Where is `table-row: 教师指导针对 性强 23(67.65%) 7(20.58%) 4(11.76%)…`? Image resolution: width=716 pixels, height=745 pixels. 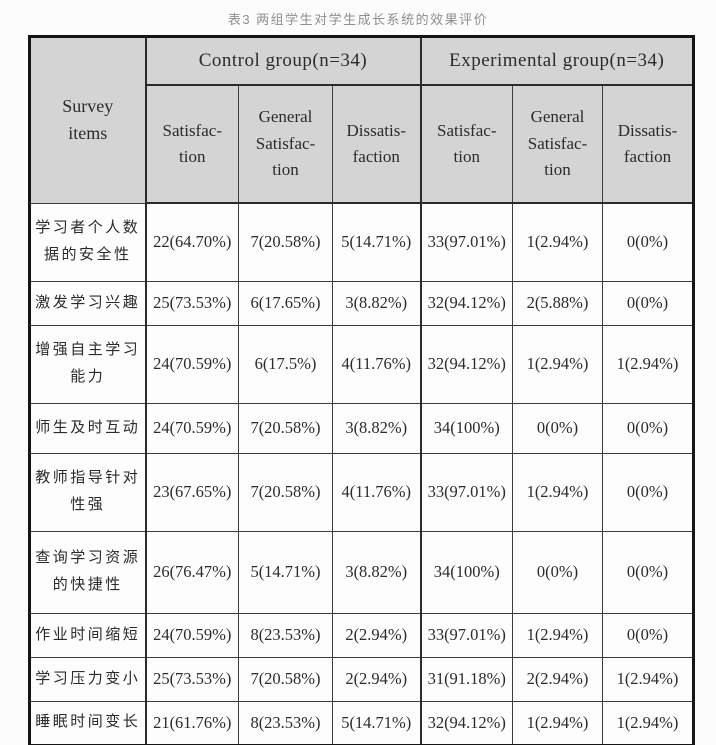
table-row: 教师指导针对 性强 23(67.65%) 7(20.58%) 4(11.76%)… is located at coordinates (361, 492).